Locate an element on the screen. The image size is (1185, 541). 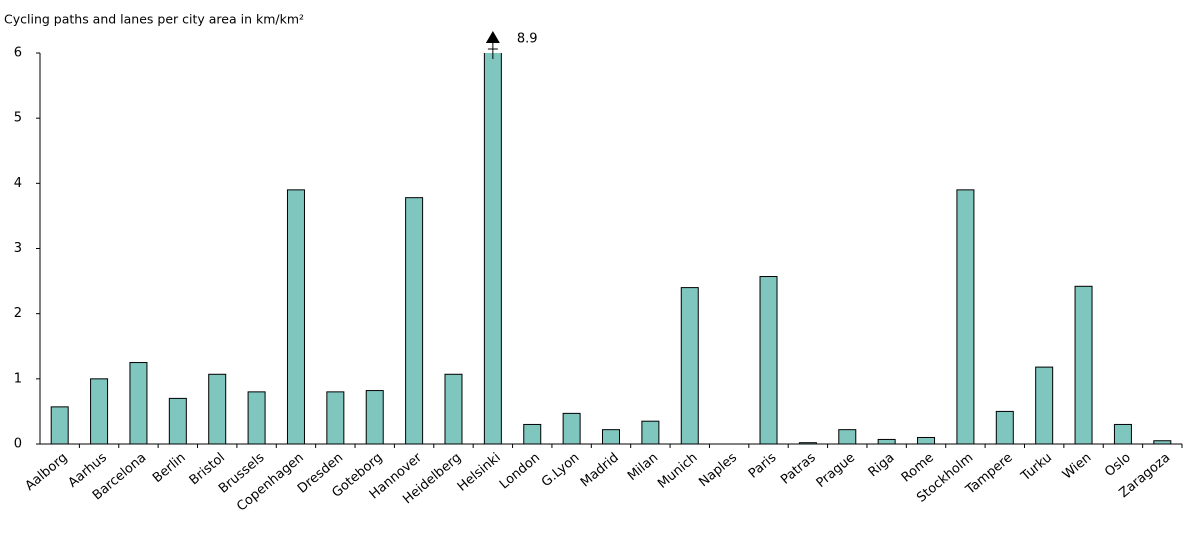
x-tick-label: Madrid is located at coordinates (600, 470).